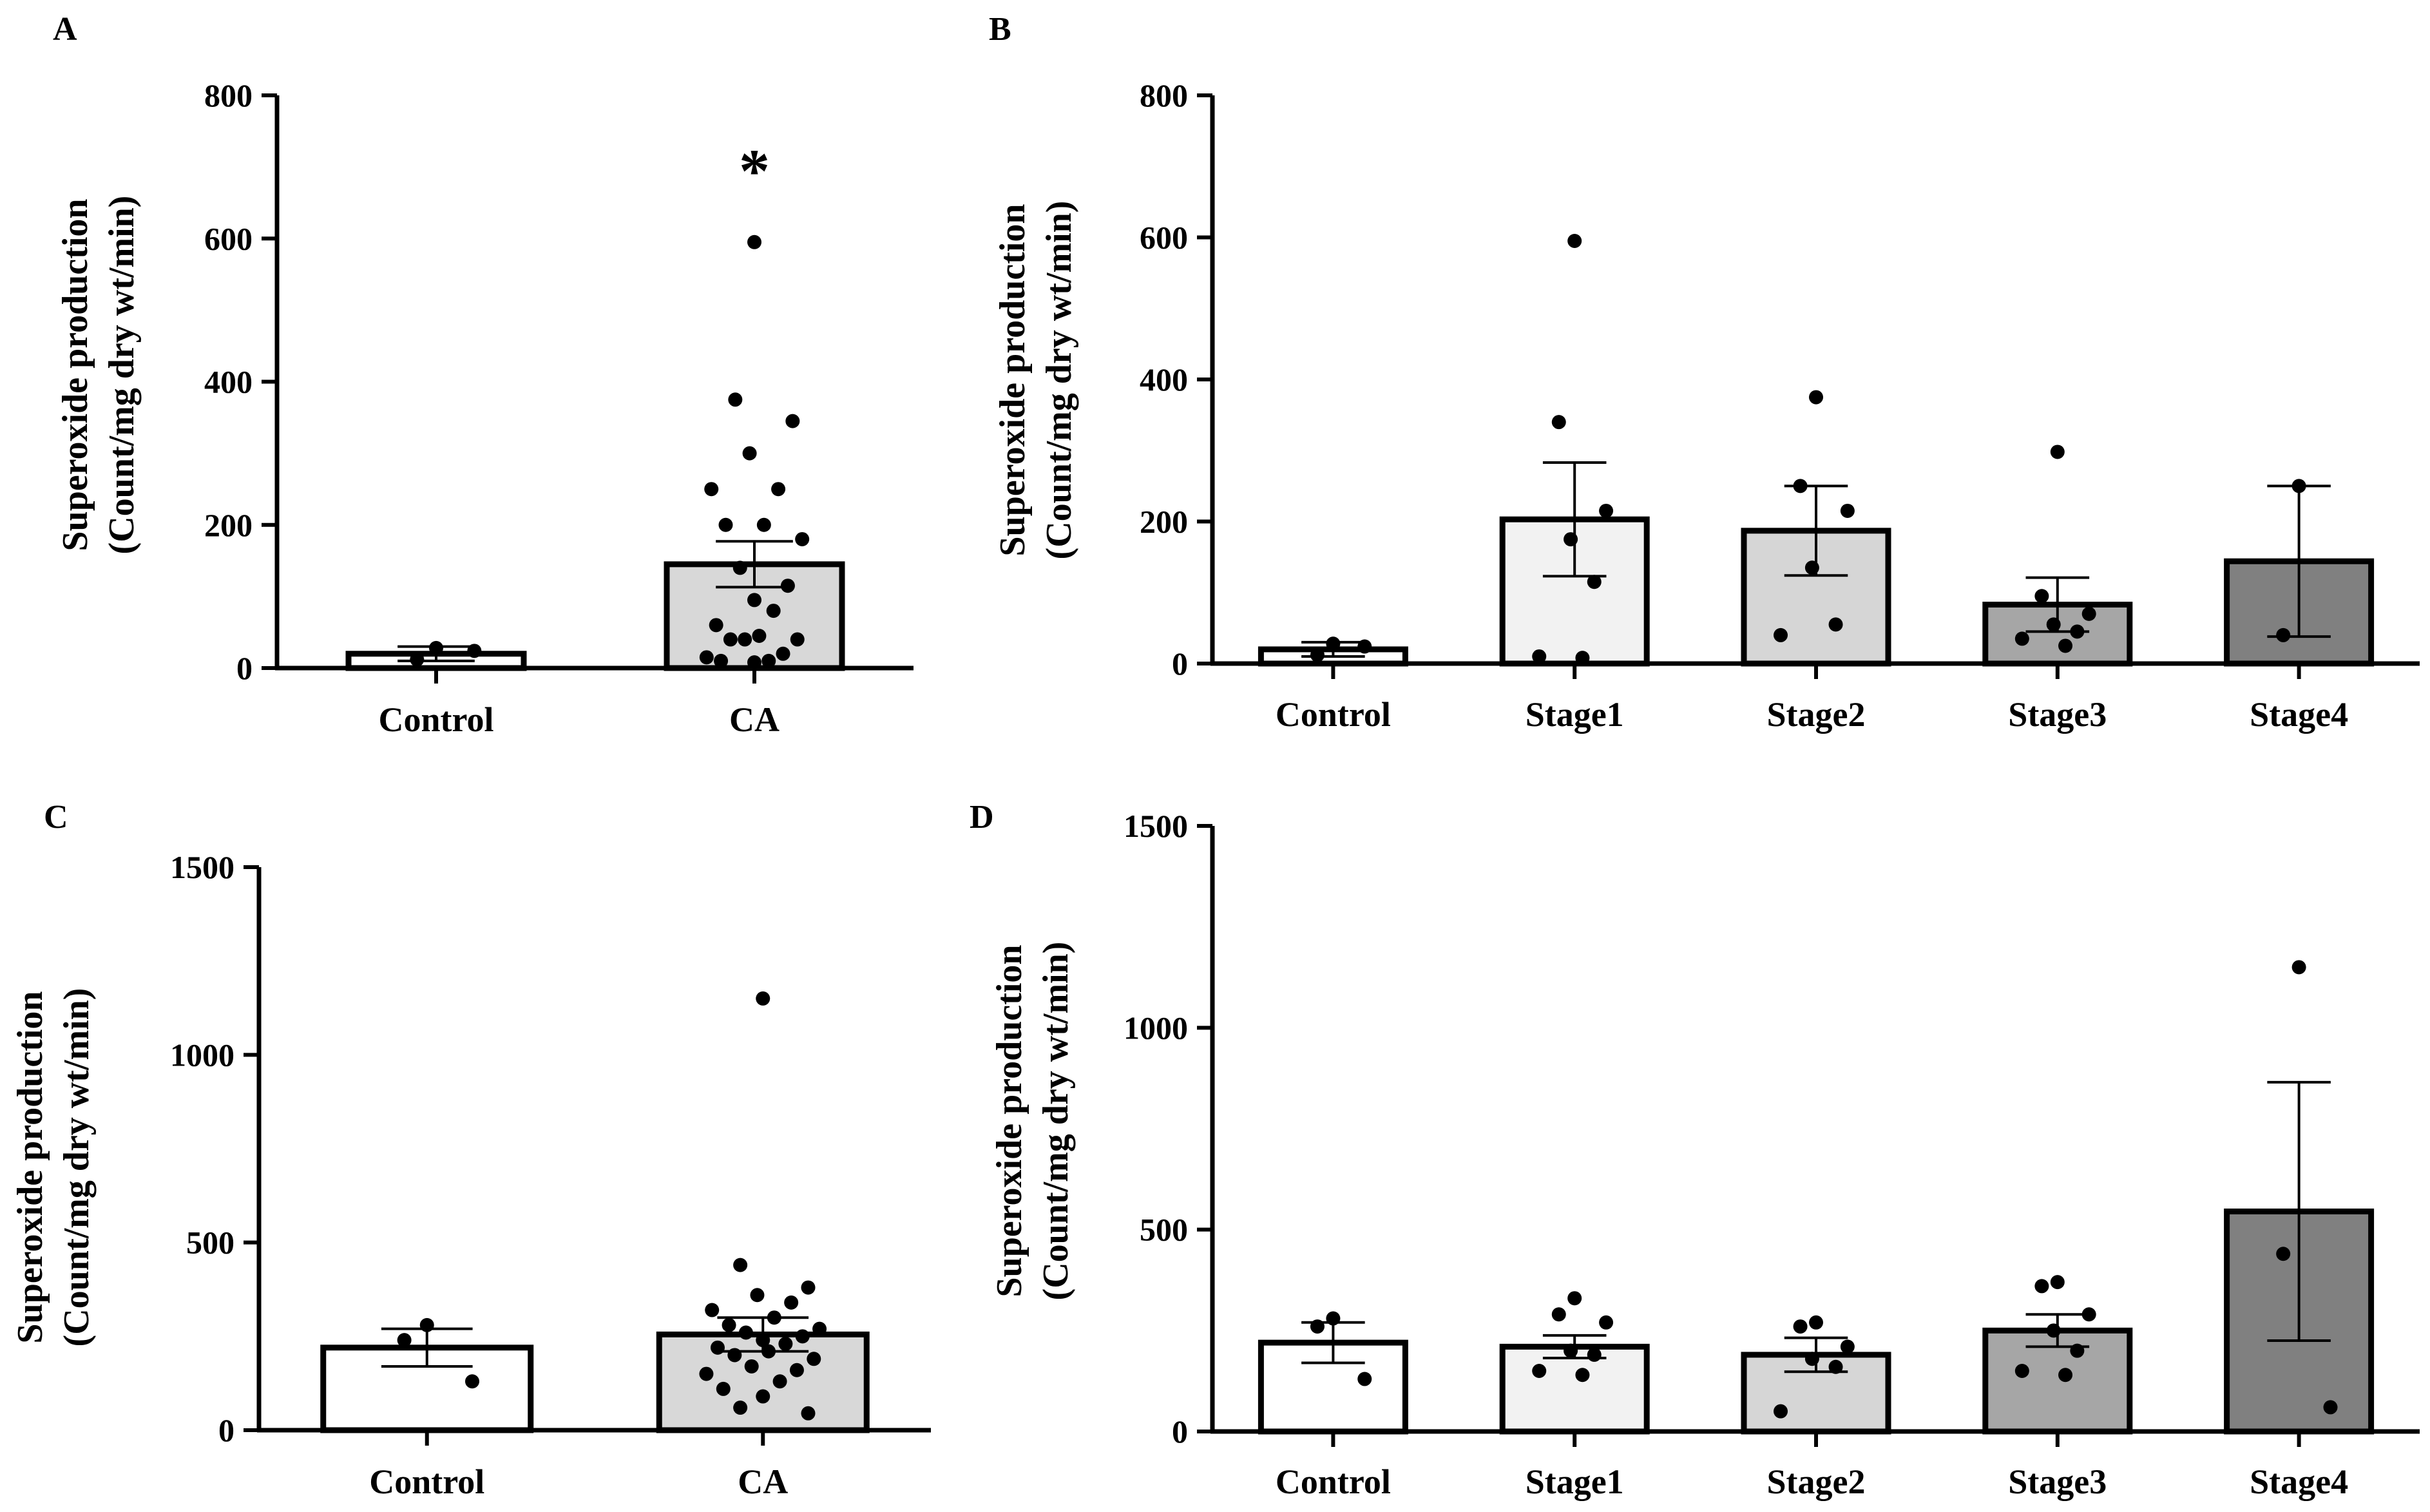 The height and width of the screenshot is (1512, 2430). I want to click on bar-d-stage1, so click(1574, 1389).